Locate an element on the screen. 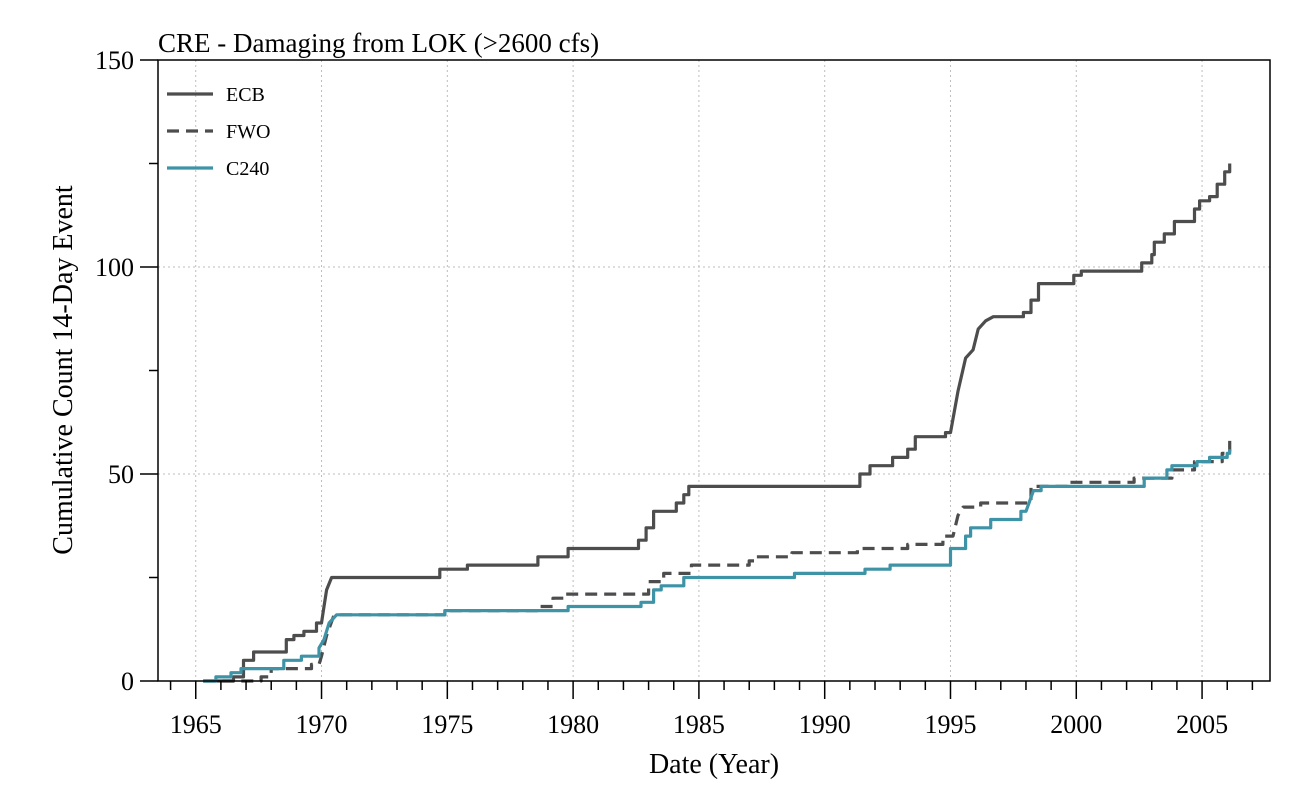 This screenshot has width=1300, height=800. legend: ECB FWO C240 is located at coordinates (218, 132).